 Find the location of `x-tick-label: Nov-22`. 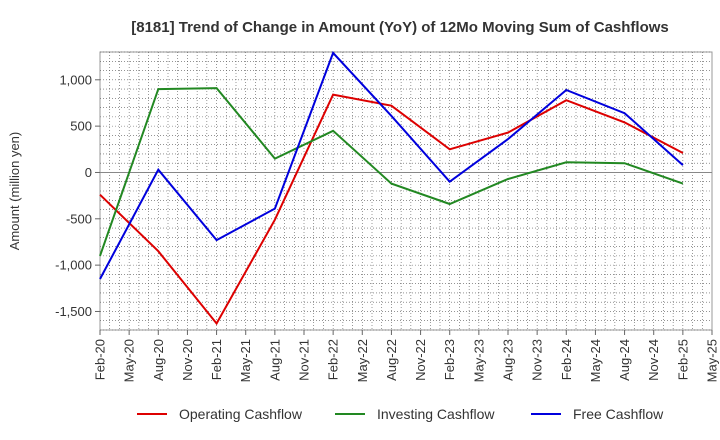

x-tick-label: Nov-22 is located at coordinates (420, 360).